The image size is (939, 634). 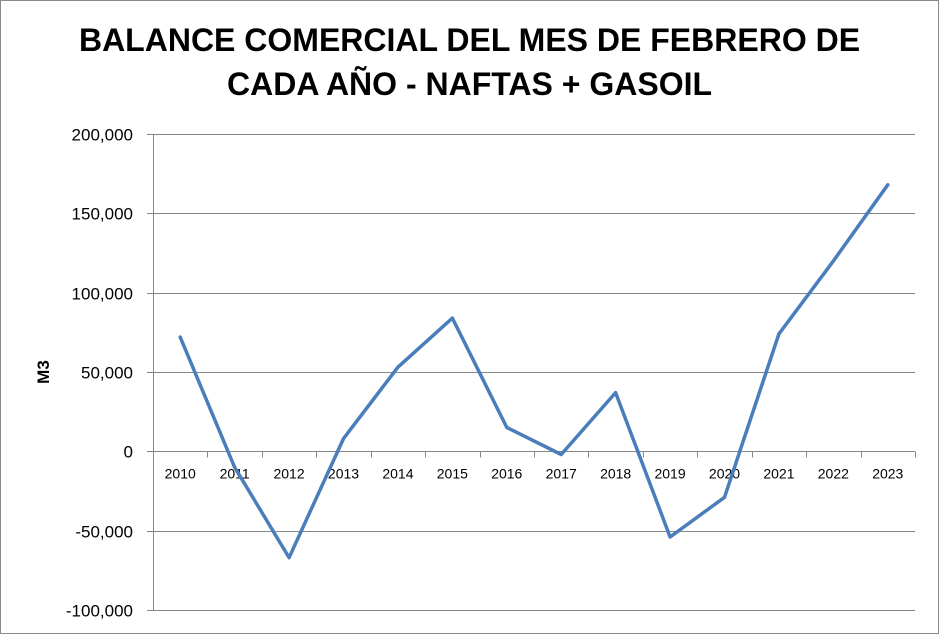 I want to click on x-tick-label: 2015, so click(x=452, y=474).